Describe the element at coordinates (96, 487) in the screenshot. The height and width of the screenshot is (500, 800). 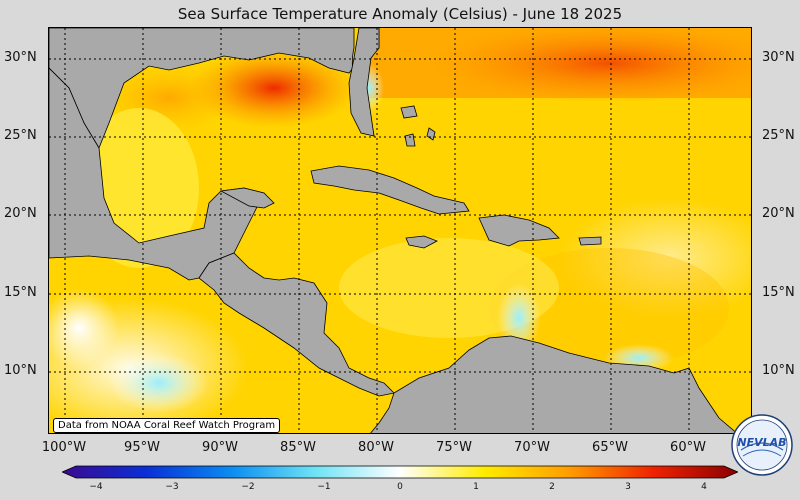
I see `colorbar-tick: −4` at that location.